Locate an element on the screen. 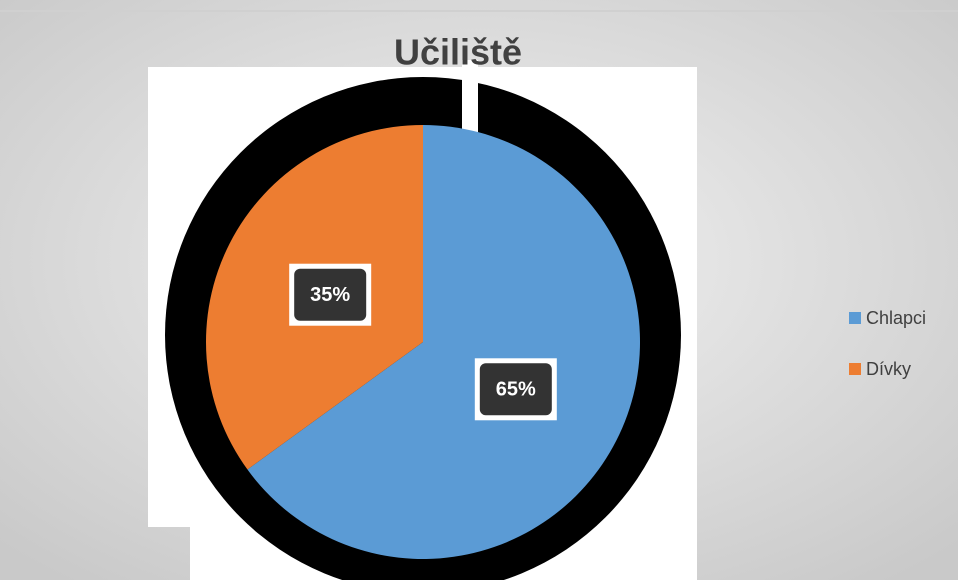  legend-label: Chlapci is located at coordinates (896, 318).